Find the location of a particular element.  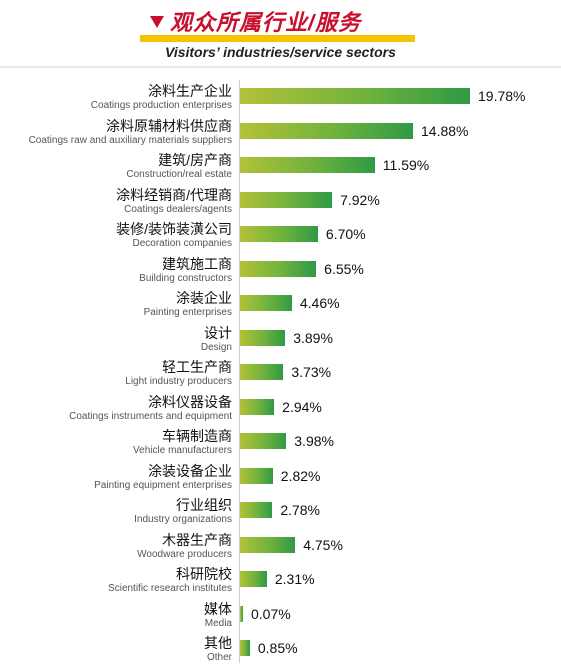

header-divider is located at coordinates (280, 67).